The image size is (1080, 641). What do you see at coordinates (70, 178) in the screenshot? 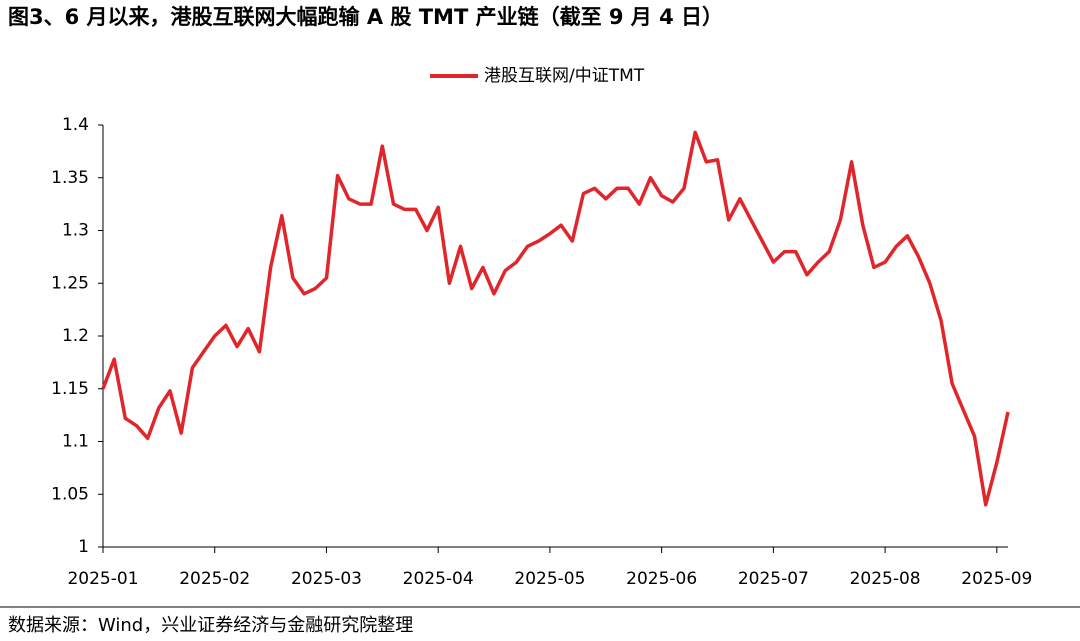
I see `y-tick-label: 1.35` at bounding box center [70, 178].